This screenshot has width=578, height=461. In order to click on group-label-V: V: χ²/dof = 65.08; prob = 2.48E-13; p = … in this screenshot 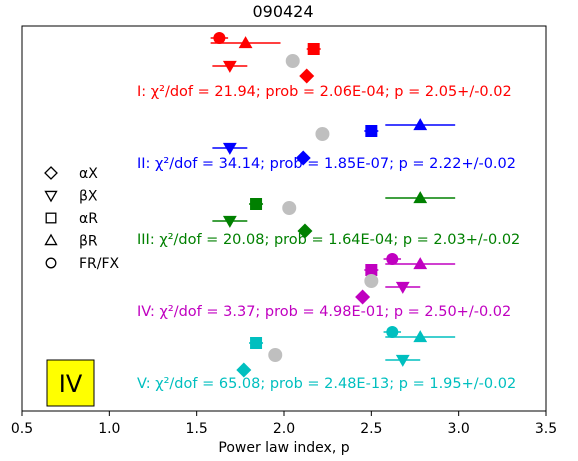, I will do `click(326, 384)`.